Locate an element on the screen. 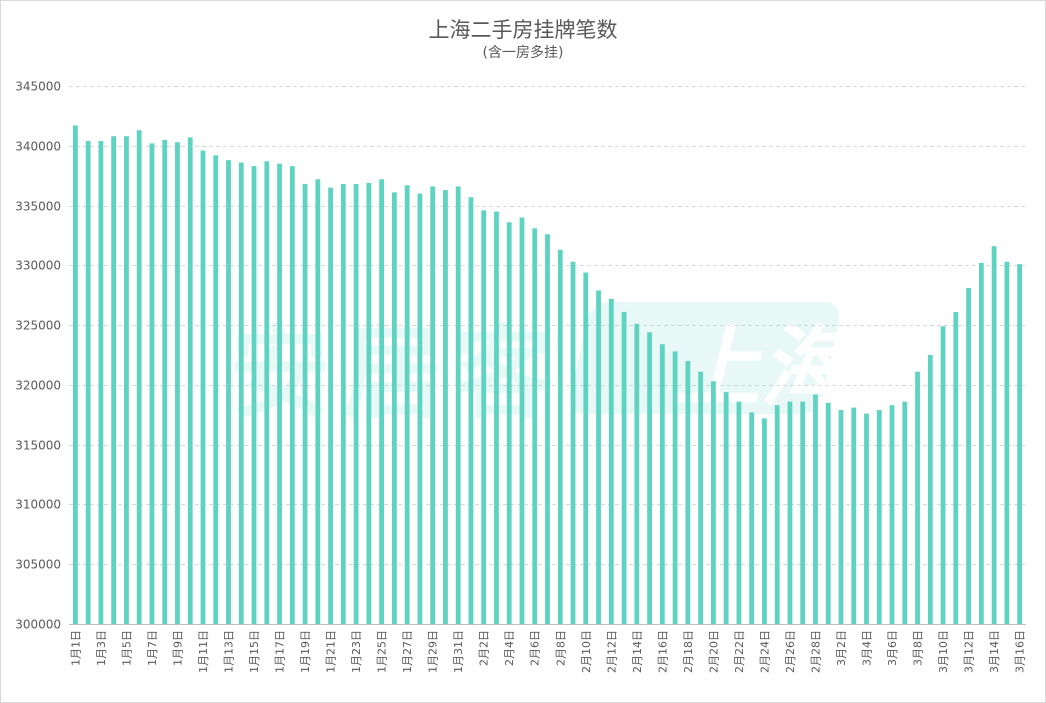  bar-1月6日 is located at coordinates (139, 377).